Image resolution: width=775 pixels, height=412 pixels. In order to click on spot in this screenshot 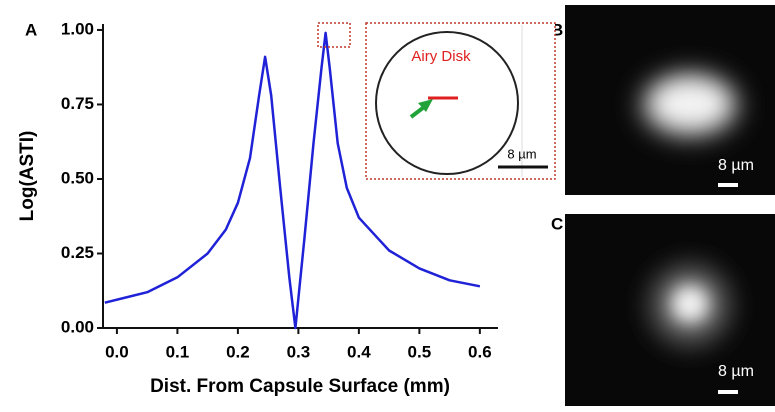, I will do `click(690, 104)`.